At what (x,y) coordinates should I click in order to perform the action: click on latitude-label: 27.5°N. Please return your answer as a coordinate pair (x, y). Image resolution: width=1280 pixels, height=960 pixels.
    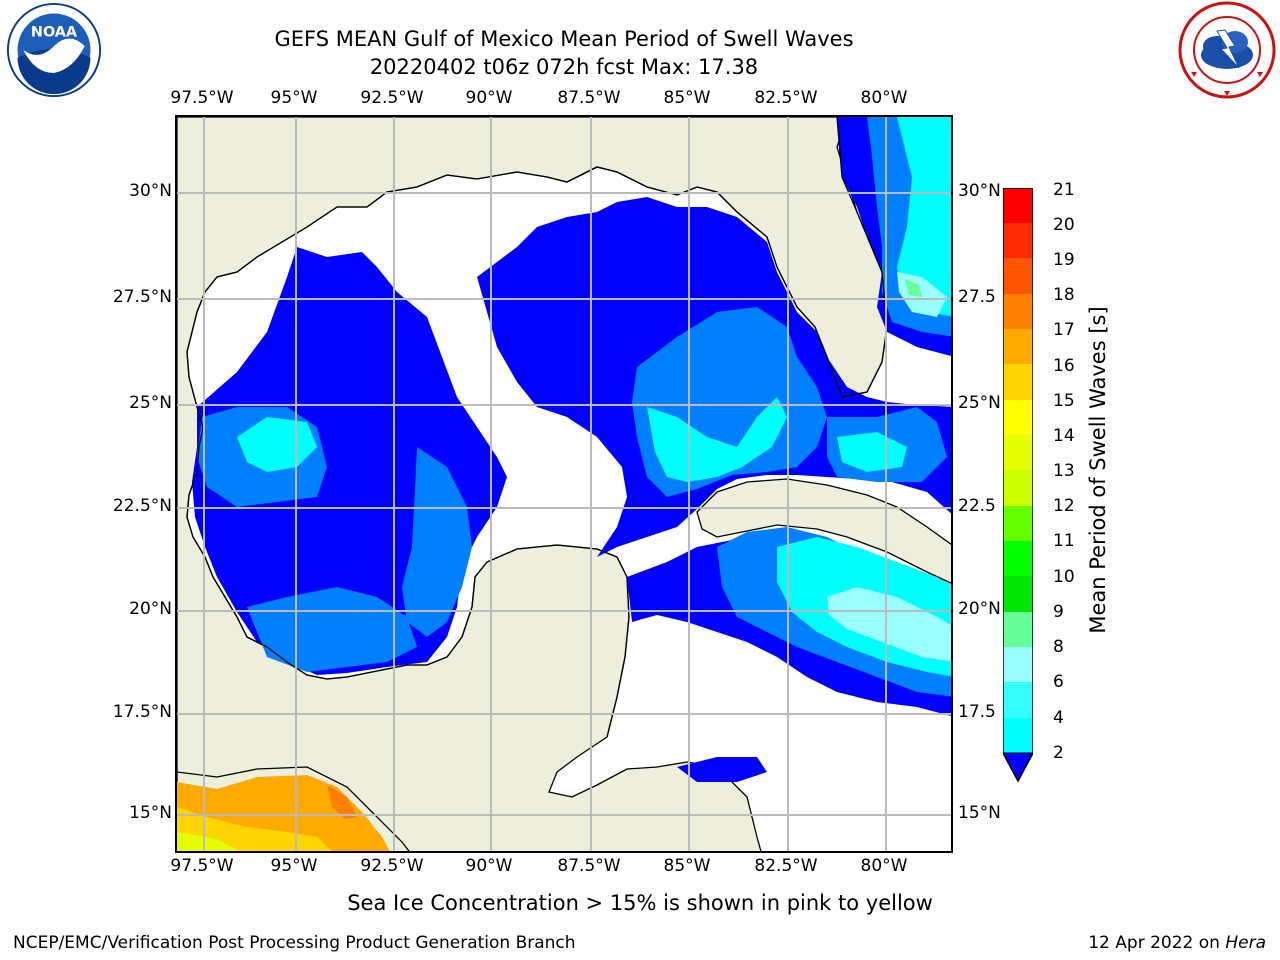
    Looking at the image, I should click on (142, 297).